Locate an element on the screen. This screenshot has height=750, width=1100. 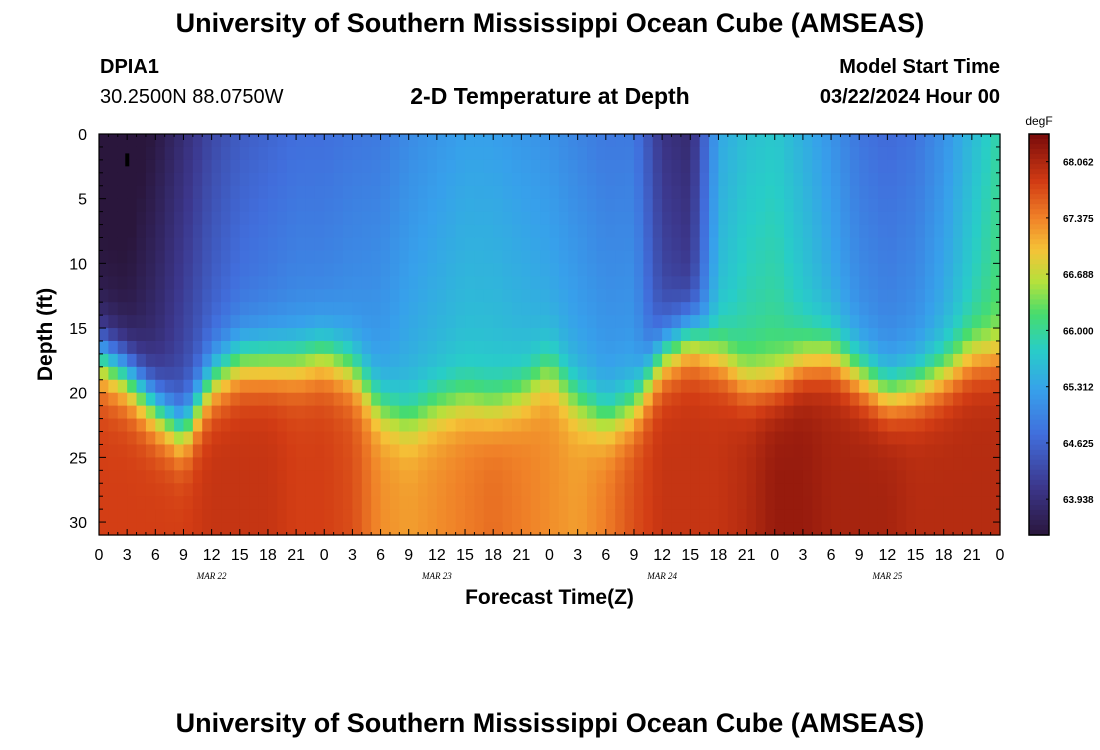
x-tick-label: 15 is located at coordinates (240, 555).